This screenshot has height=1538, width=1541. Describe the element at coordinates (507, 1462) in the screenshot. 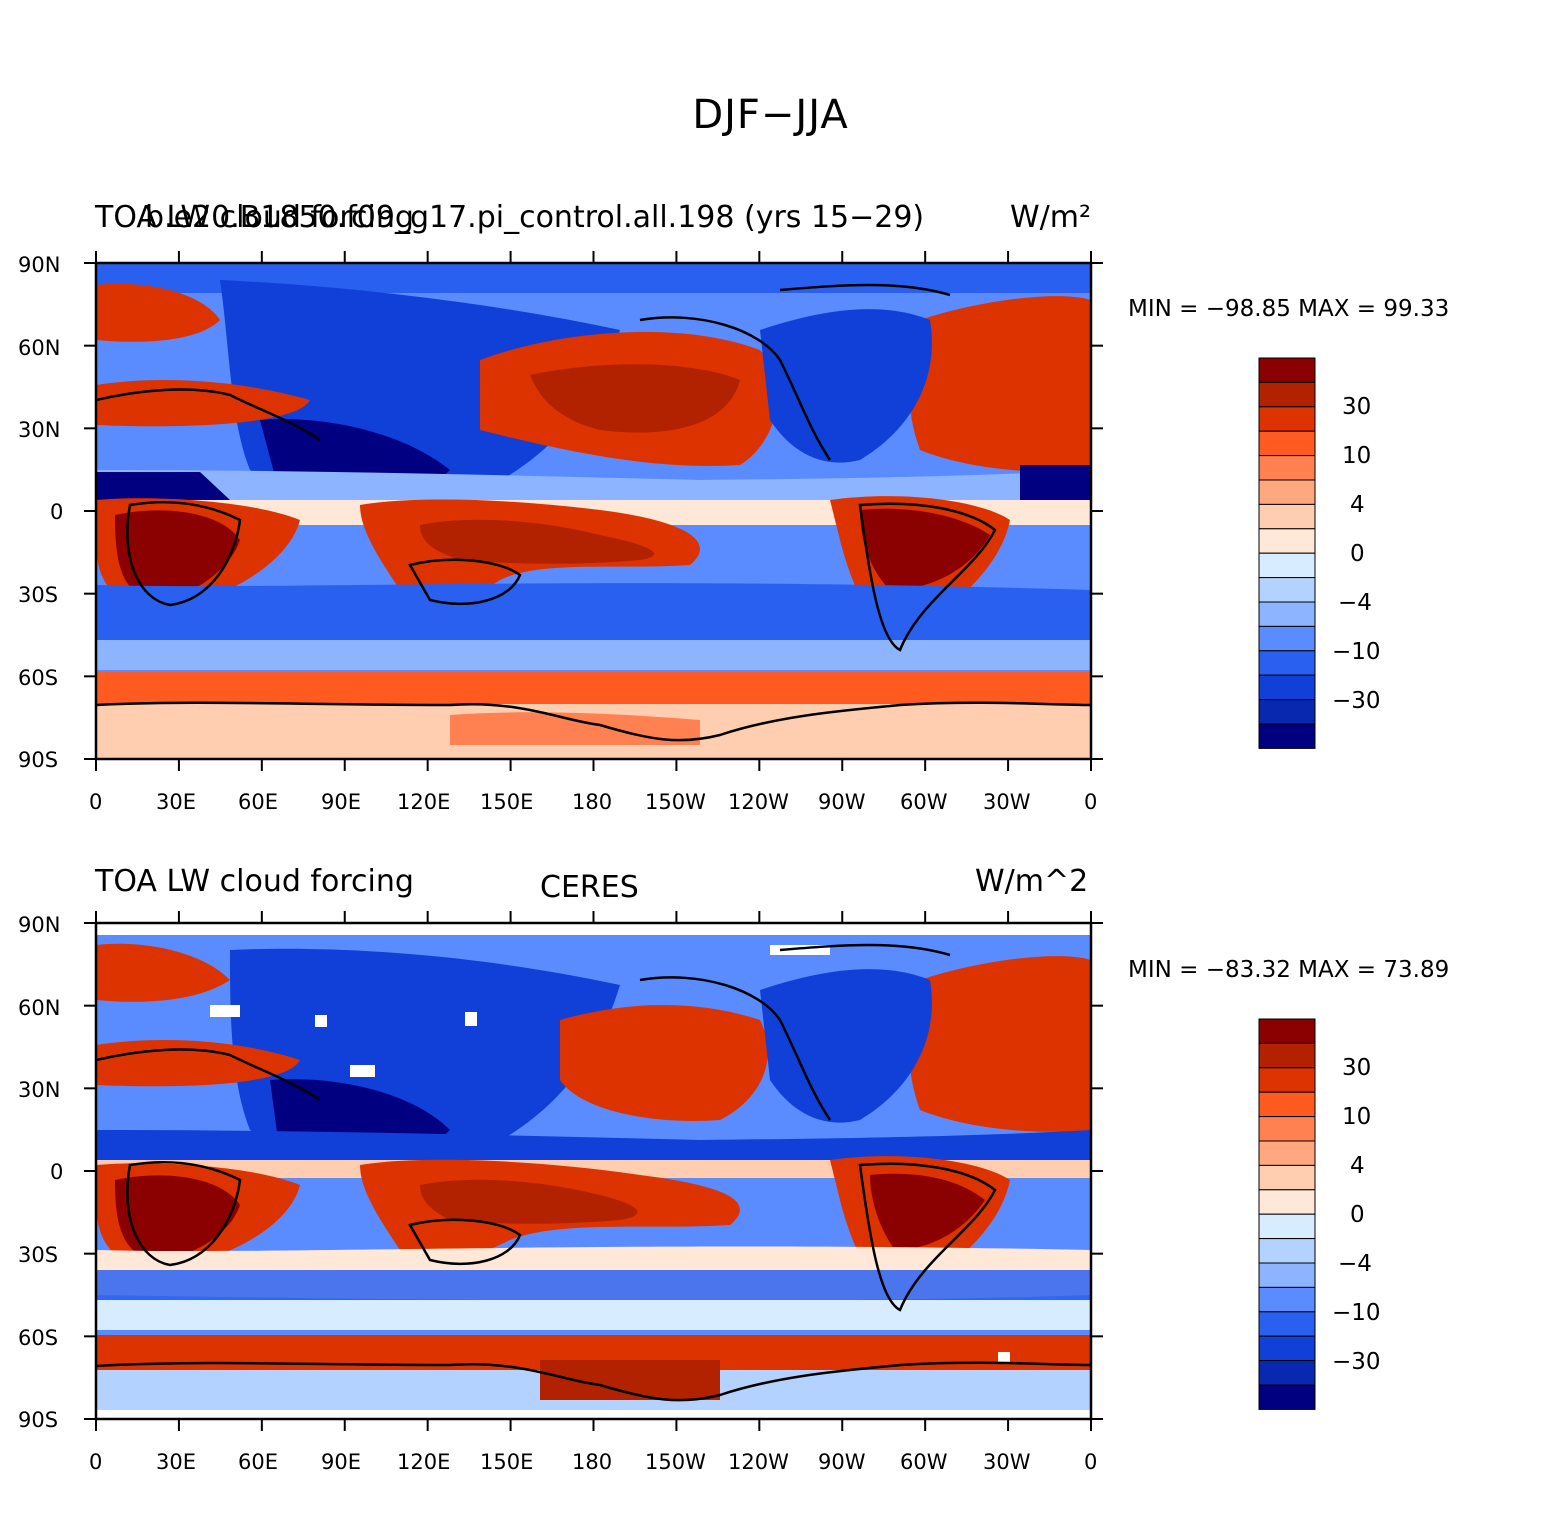

I see `p2-lon-label: 150E` at that location.